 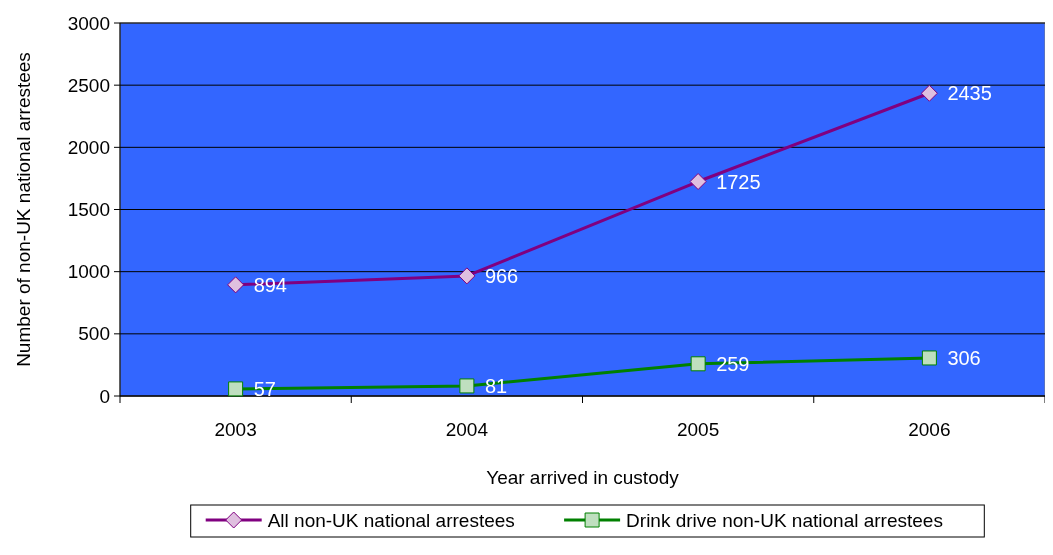 I want to click on y-tick-label: 1000, so click(x=88, y=272).